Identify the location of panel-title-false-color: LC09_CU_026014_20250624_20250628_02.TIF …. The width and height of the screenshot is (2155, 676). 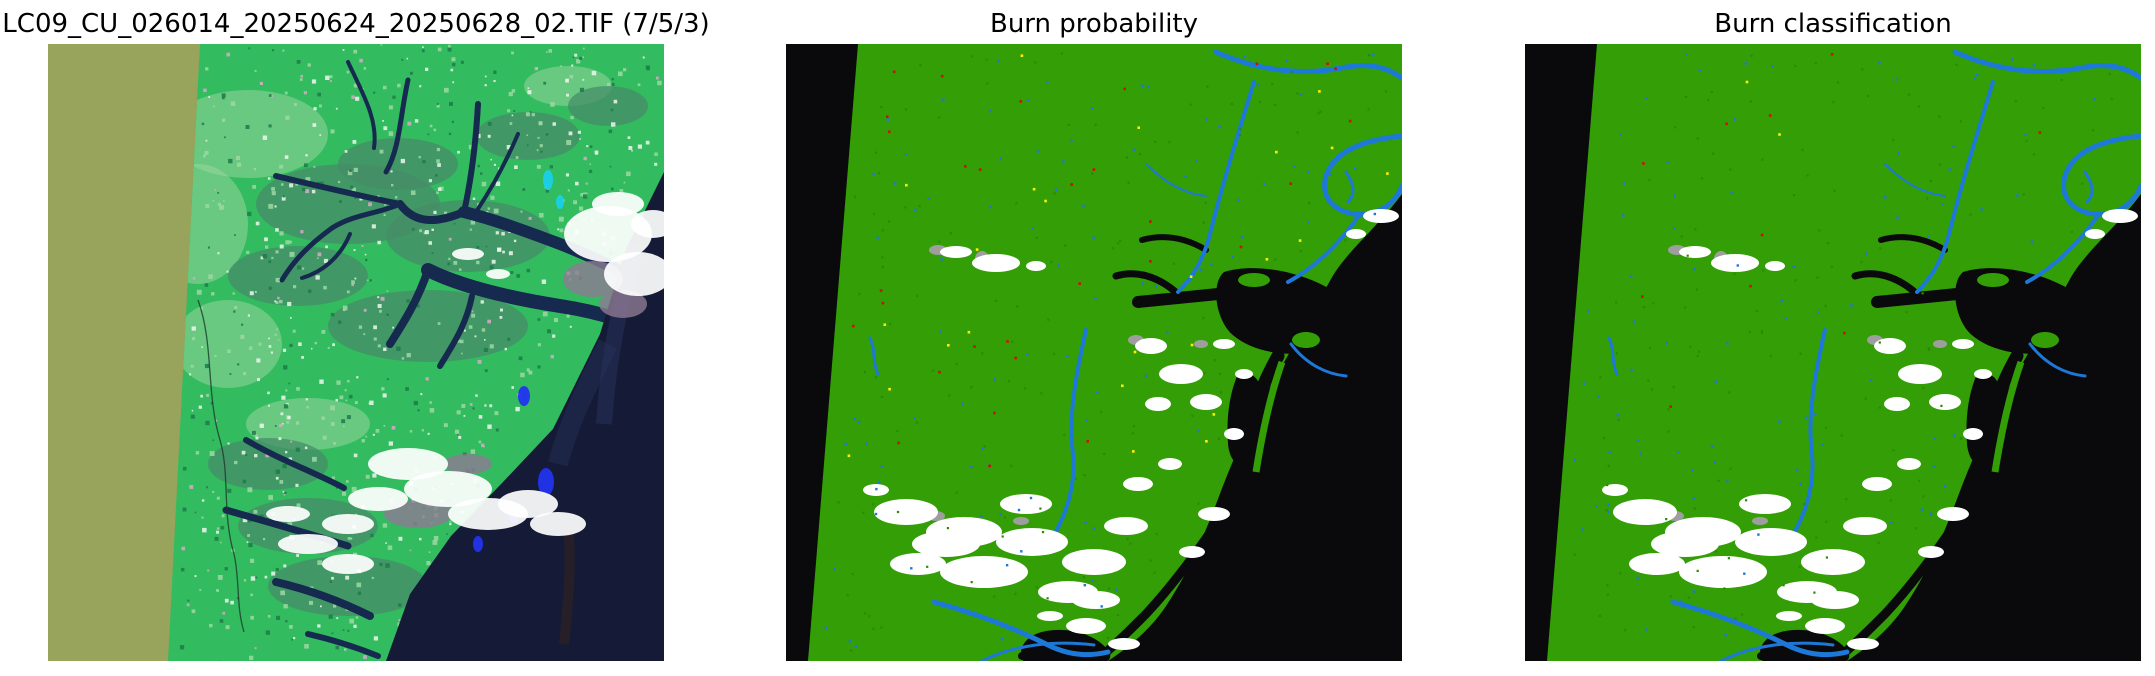
(356, 24).